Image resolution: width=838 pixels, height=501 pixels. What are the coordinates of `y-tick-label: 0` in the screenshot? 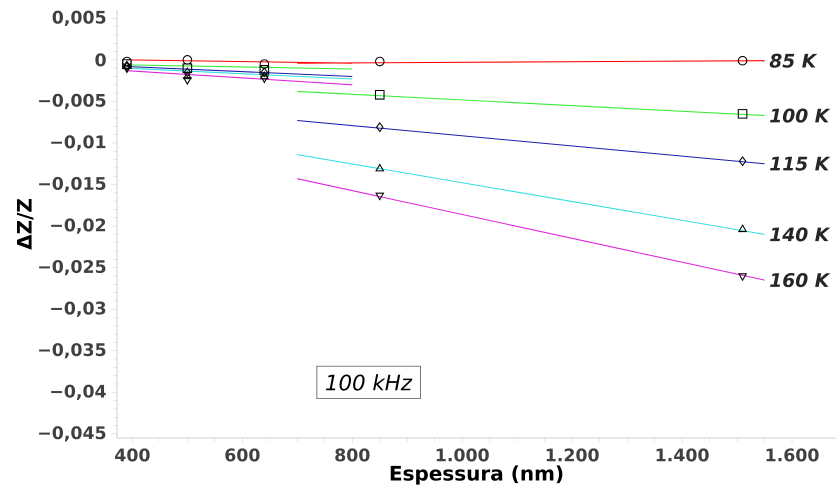 It's located at (100, 59).